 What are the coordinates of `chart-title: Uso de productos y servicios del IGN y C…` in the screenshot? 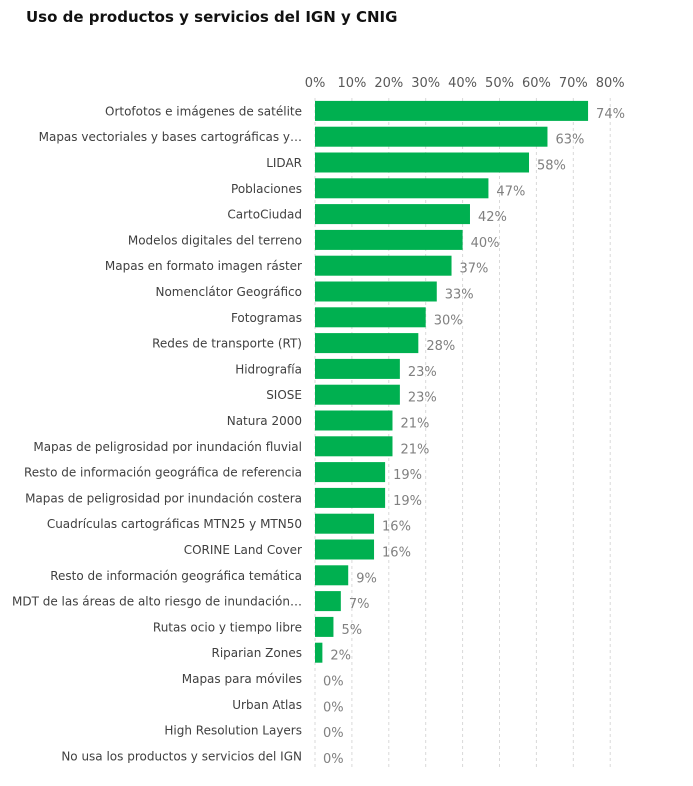 It's located at (212, 17).